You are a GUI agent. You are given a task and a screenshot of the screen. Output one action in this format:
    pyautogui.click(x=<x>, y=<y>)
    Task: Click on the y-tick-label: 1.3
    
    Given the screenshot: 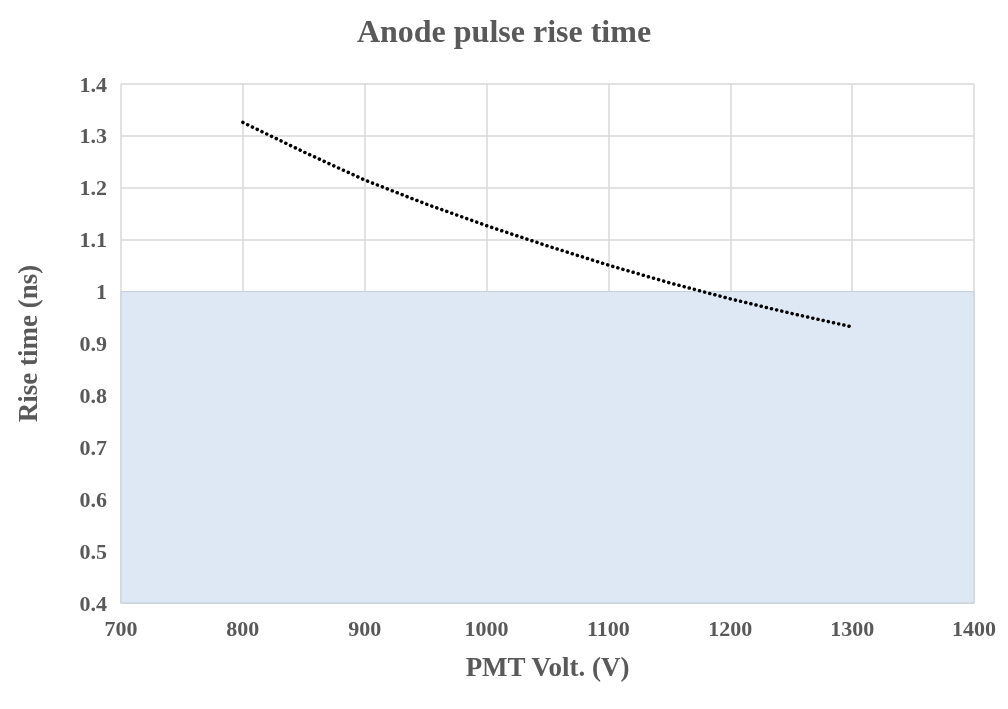 What is the action you would take?
    pyautogui.click(x=93, y=136)
    